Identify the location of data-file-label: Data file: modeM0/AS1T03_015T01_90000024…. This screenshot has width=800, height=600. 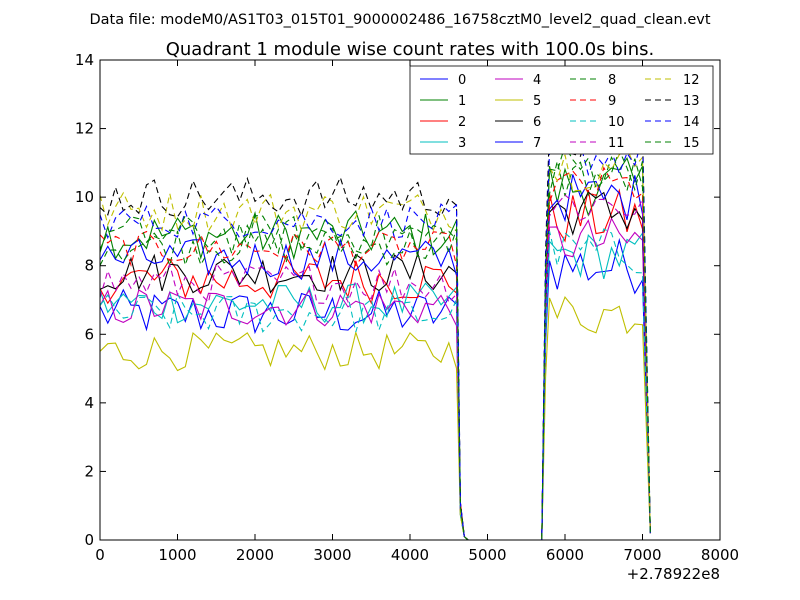
(399, 20).